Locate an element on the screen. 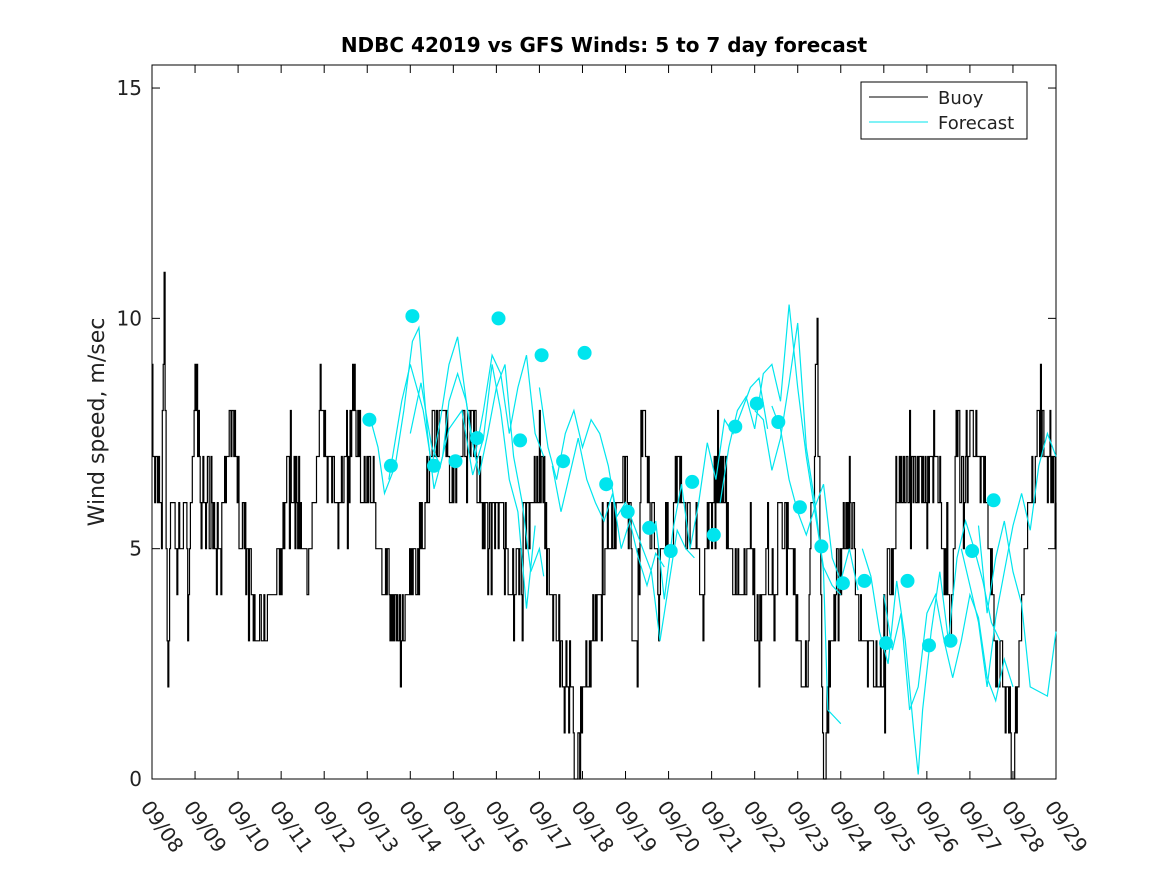  y-tick-label: 0 is located at coordinates (135, 779).